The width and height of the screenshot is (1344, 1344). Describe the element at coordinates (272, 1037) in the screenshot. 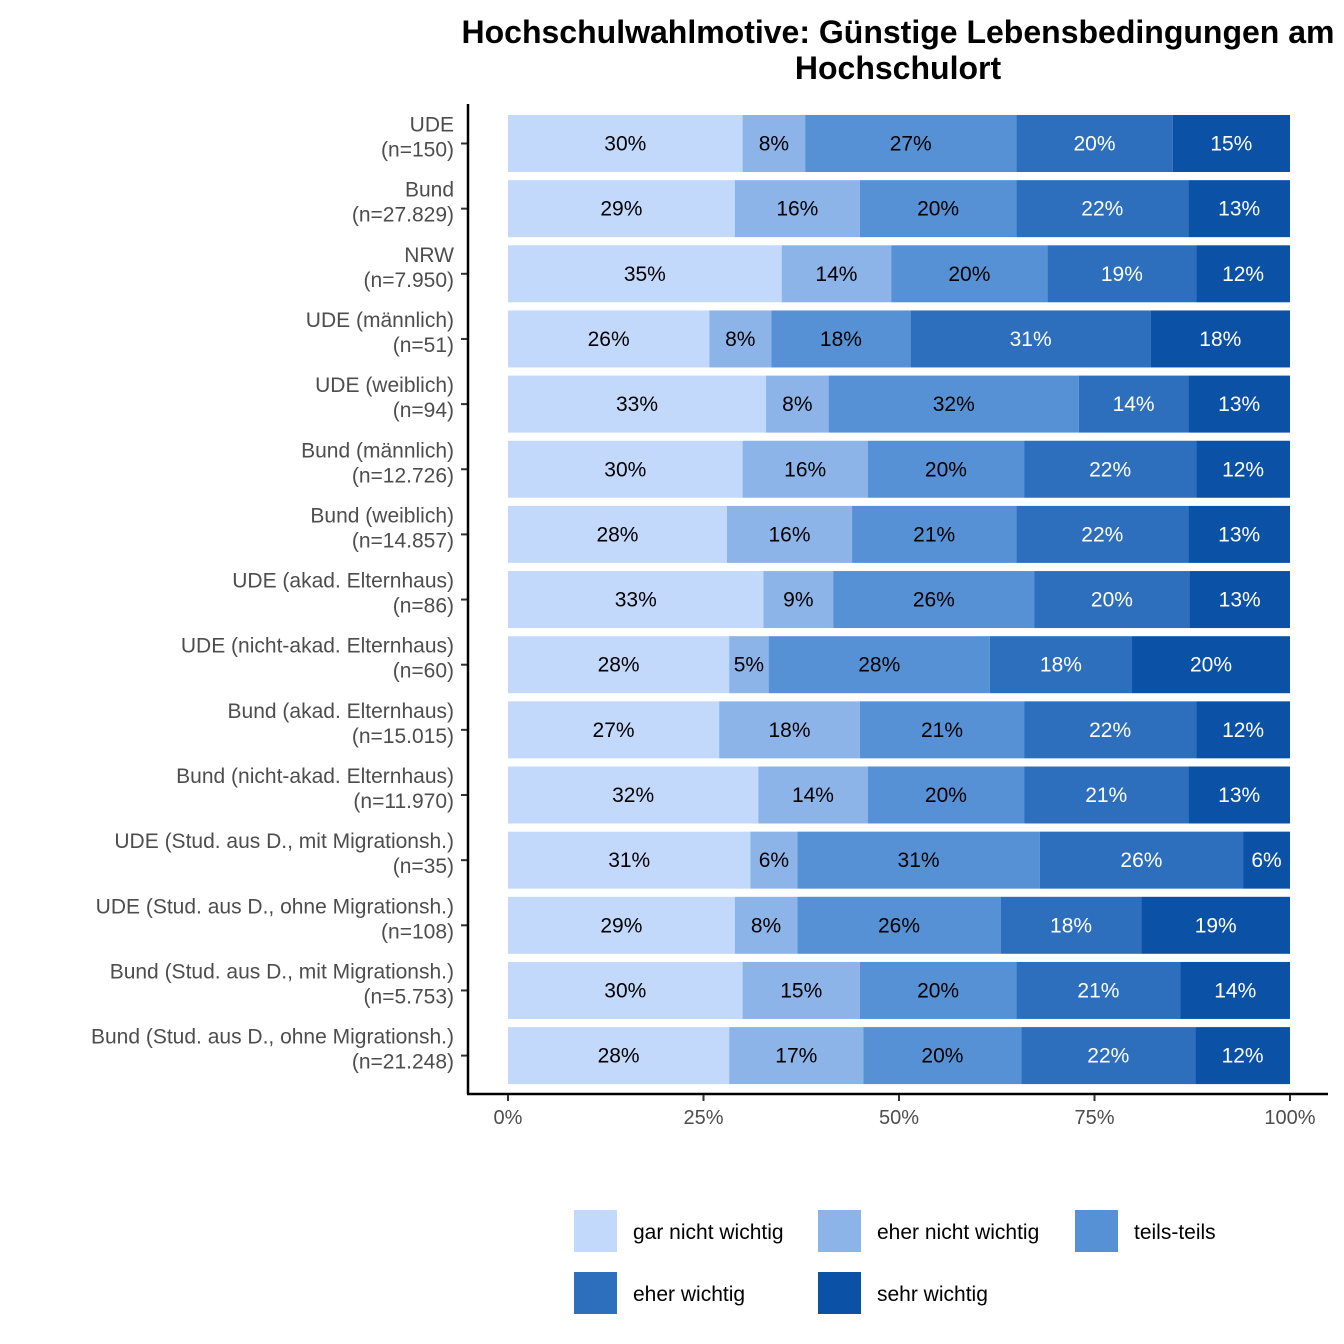

I see `category-label: Bund (Stud. aus D., ohne Migrationsh.)` at that location.